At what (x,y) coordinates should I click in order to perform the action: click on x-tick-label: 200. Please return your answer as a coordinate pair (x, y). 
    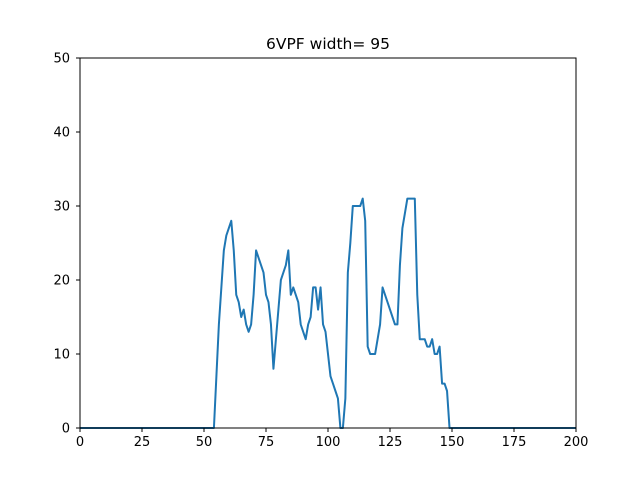
    Looking at the image, I should click on (576, 442).